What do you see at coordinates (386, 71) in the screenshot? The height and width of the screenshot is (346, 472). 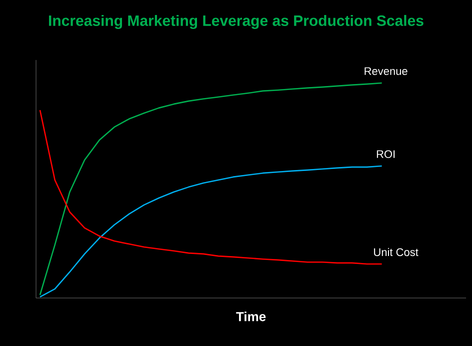 I see `series-label: Revenue` at bounding box center [386, 71].